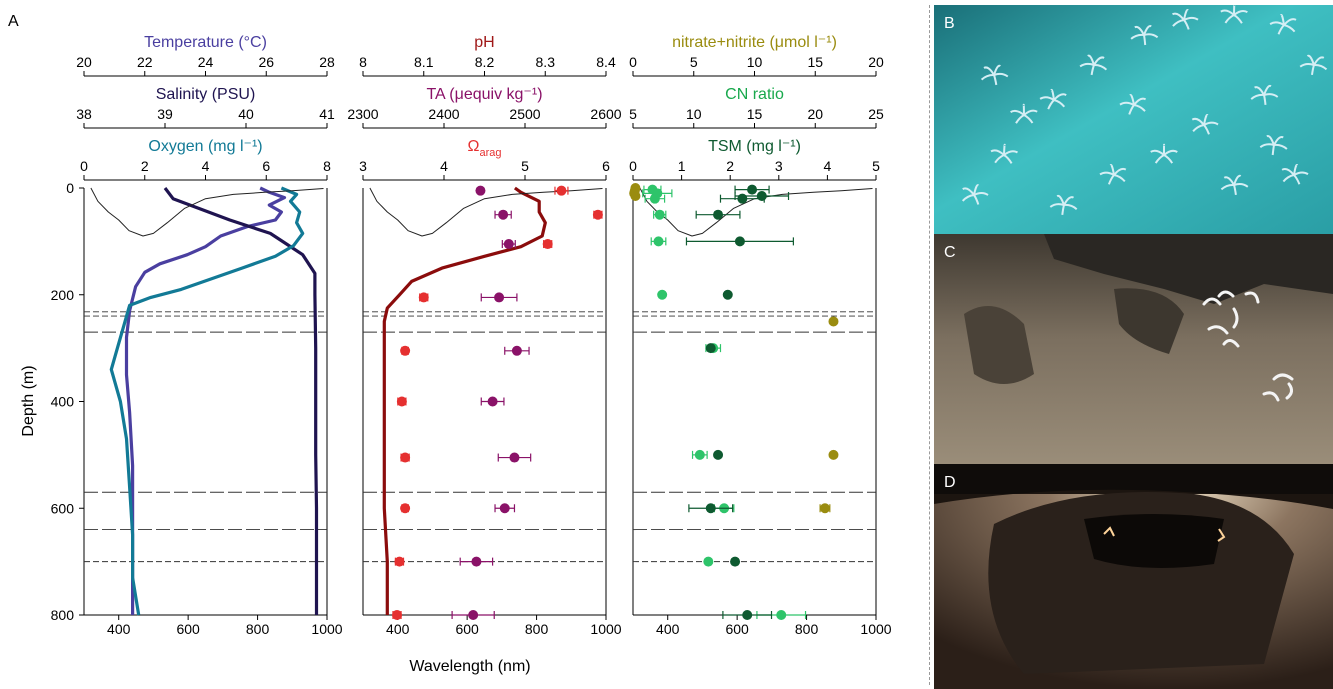  Describe the element at coordinates (950, 252) in the screenshot. I see `photo-letter-c: C` at that location.